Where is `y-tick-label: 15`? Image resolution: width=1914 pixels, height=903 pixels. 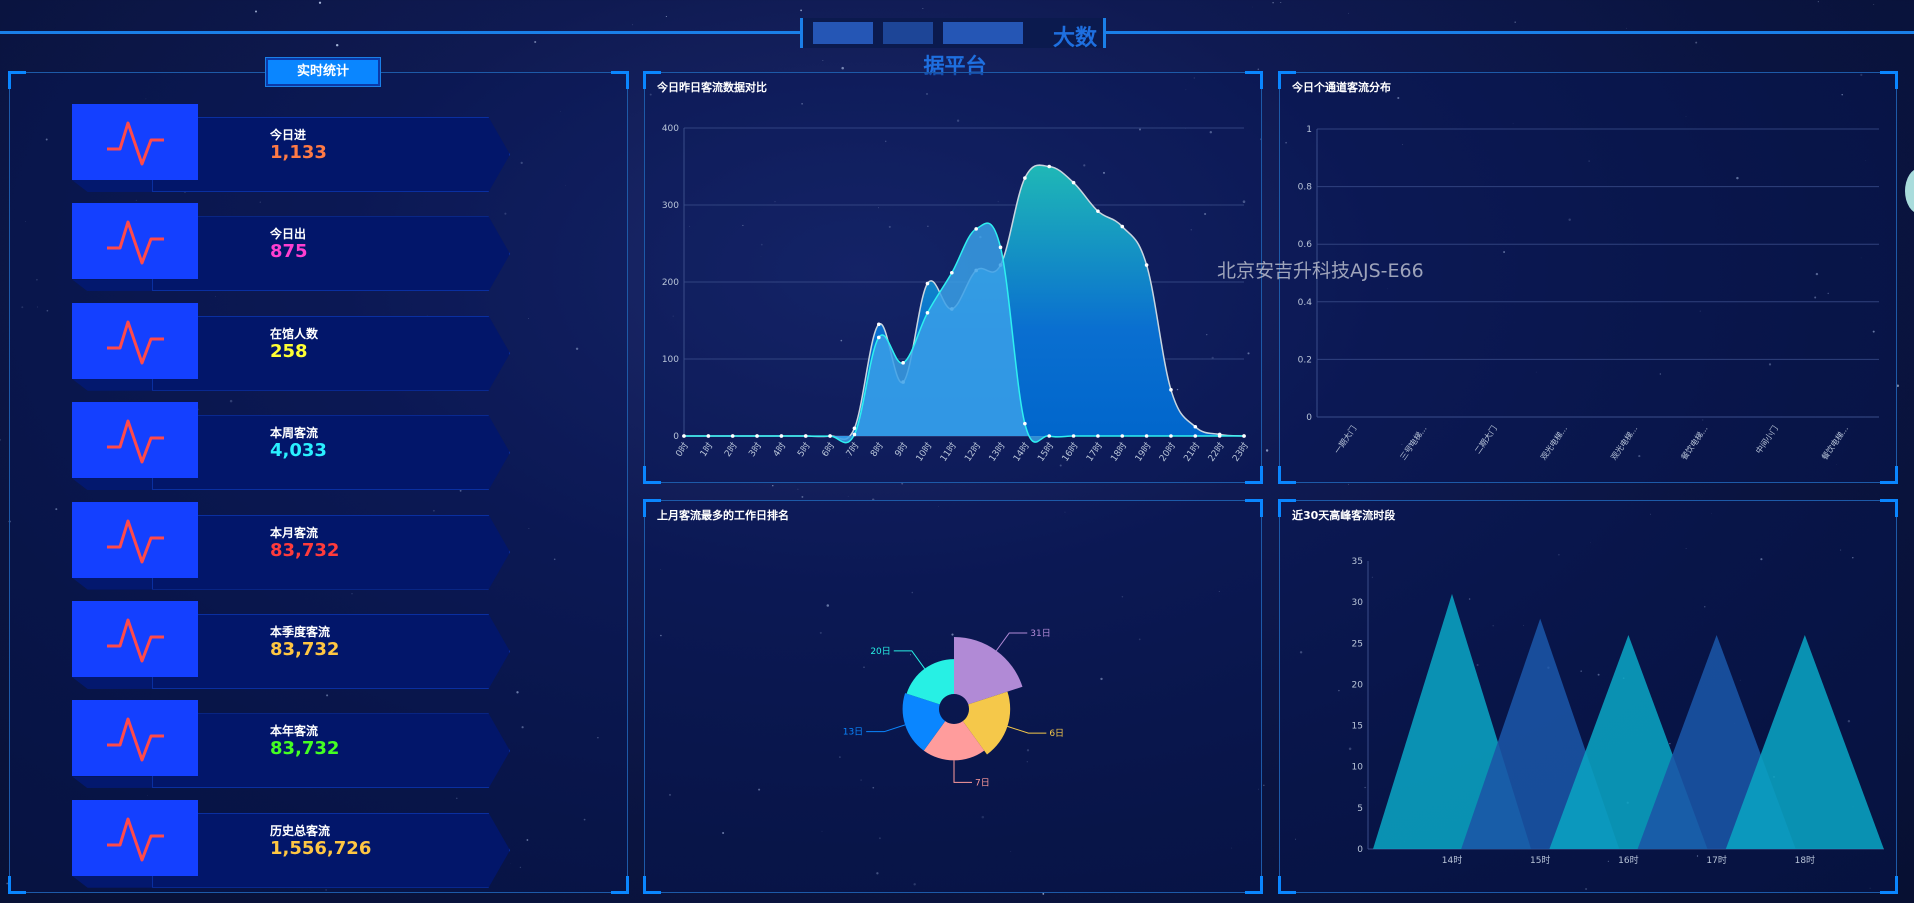 y-tick-label: 15 is located at coordinates (1357, 727).